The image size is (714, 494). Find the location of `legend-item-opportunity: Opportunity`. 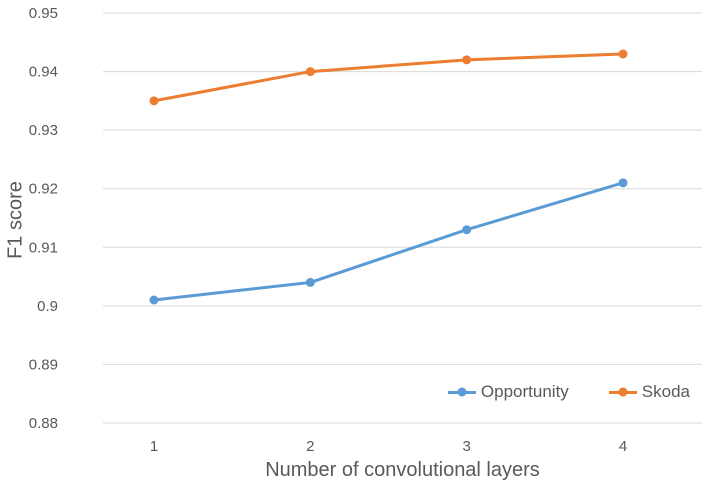

legend-item-opportunity: Opportunity is located at coordinates (508, 392).